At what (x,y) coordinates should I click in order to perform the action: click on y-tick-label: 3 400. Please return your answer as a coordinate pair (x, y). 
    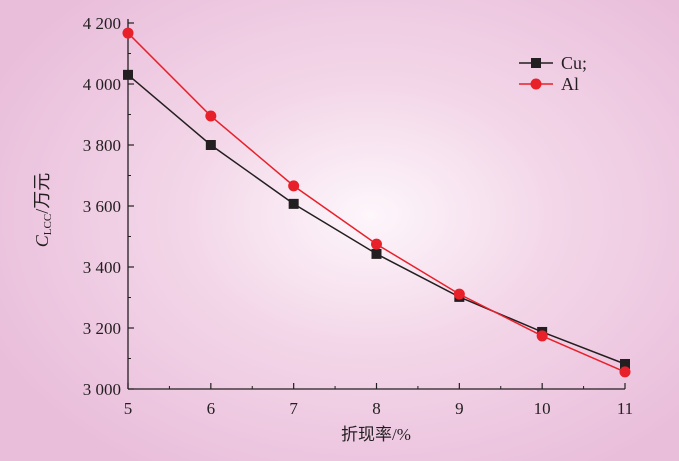
    Looking at the image, I should click on (102, 267).